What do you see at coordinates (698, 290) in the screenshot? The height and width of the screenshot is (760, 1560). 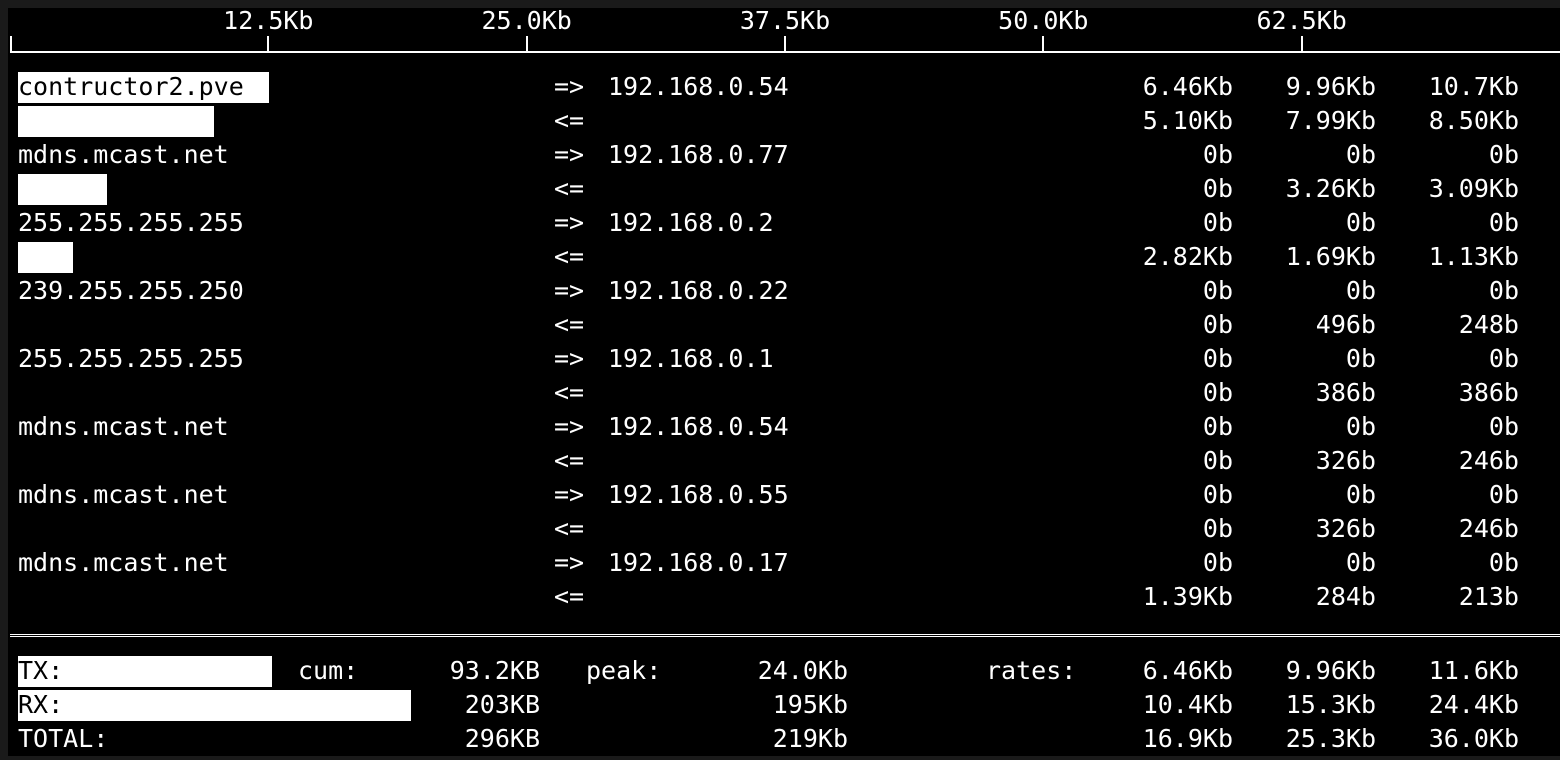 I see `destination-host: 192.168.0.22` at bounding box center [698, 290].